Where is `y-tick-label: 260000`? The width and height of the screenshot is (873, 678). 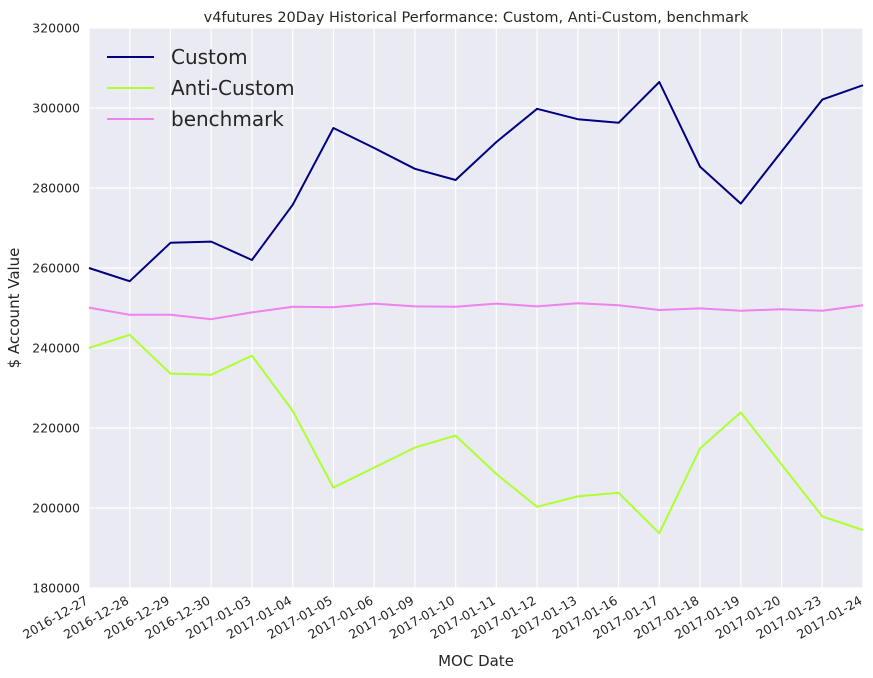
y-tick-label: 260000 is located at coordinates (56, 268).